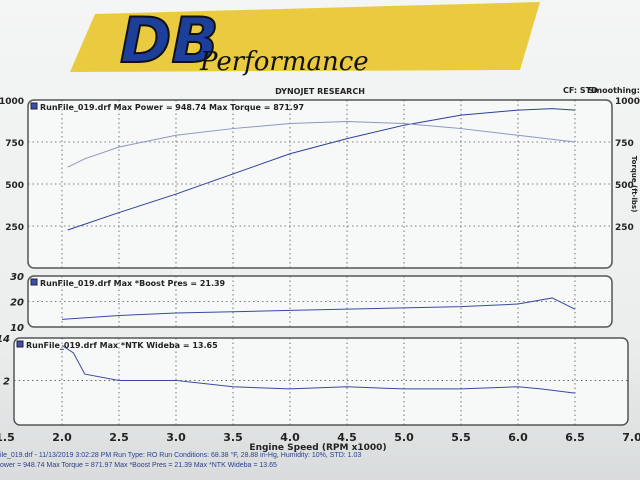 This screenshot has width=640, height=480. I want to click on x-tick-label: 2.5, so click(119, 437).